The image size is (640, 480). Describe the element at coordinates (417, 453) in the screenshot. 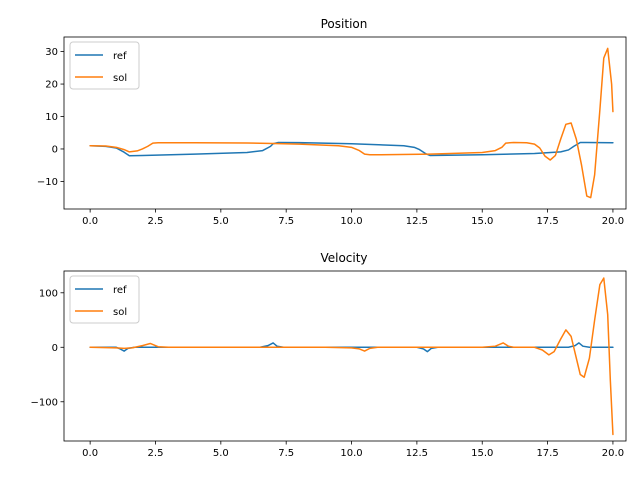

I see `velocity-xtick-label: 12.5` at that location.